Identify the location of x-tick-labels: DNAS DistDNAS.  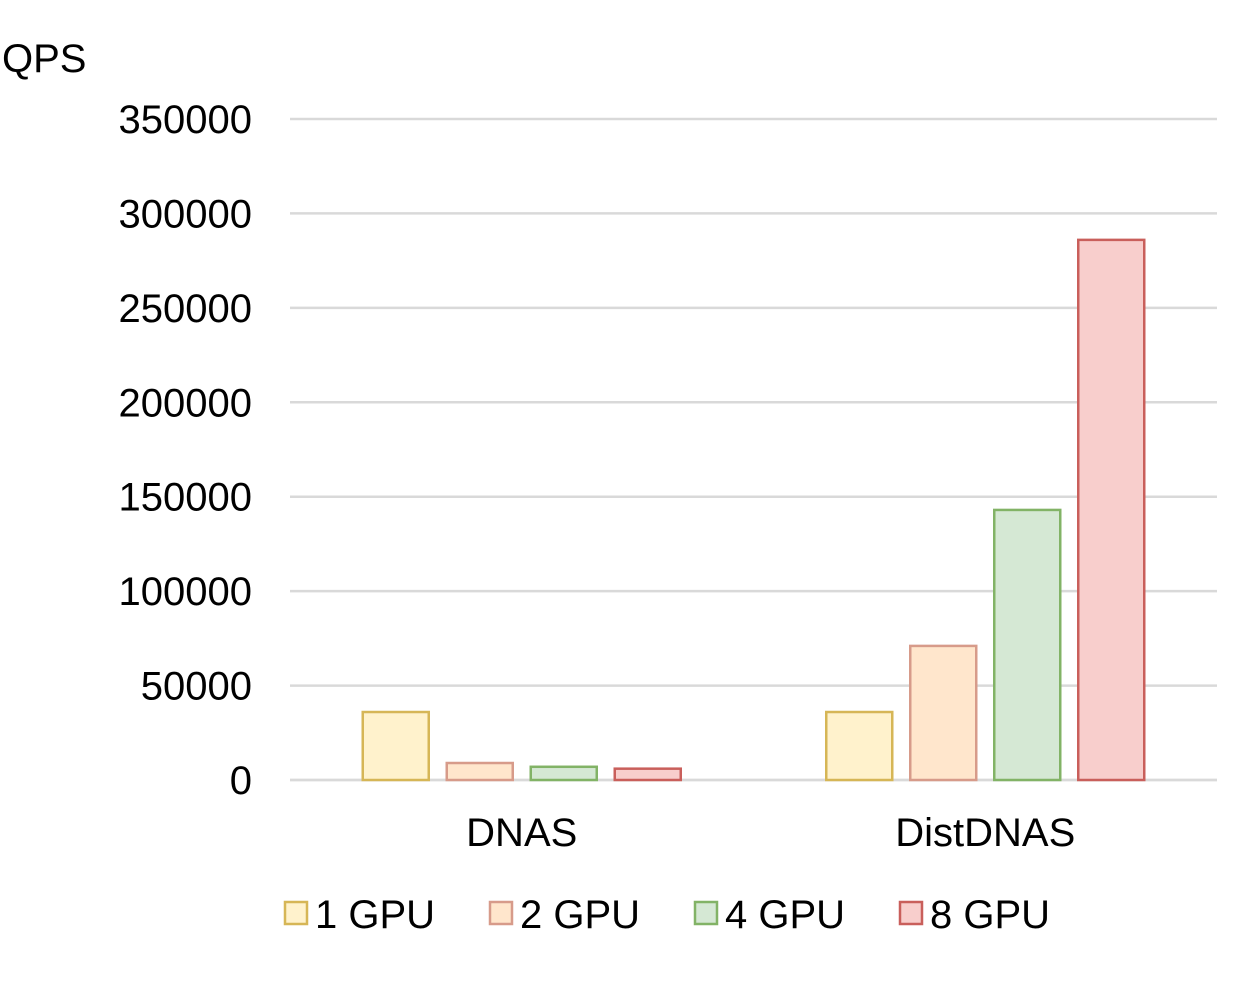
(770, 833).